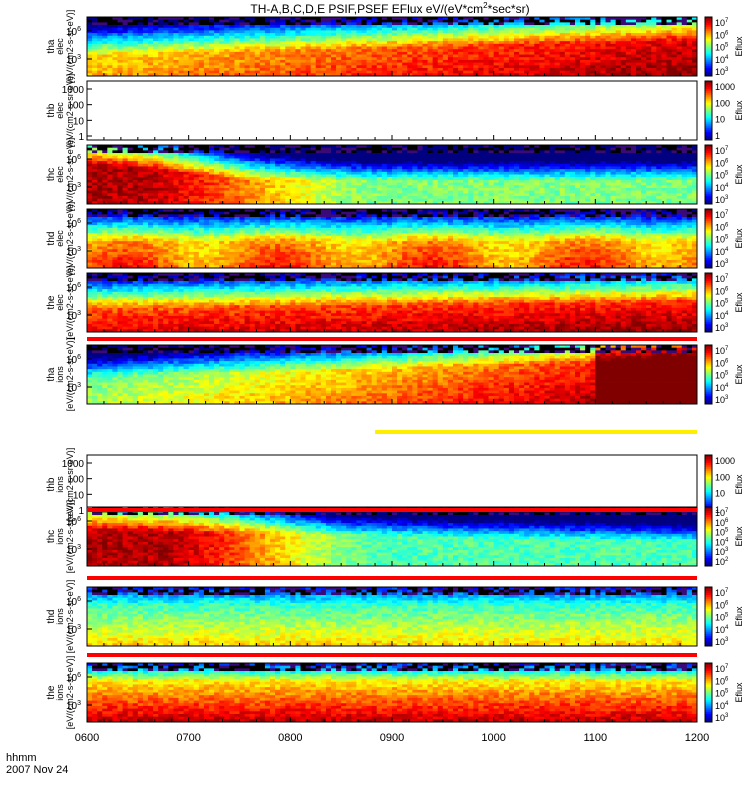 The height and width of the screenshot is (800, 750). I want to click on colorbar-frame, so click(708, 46).